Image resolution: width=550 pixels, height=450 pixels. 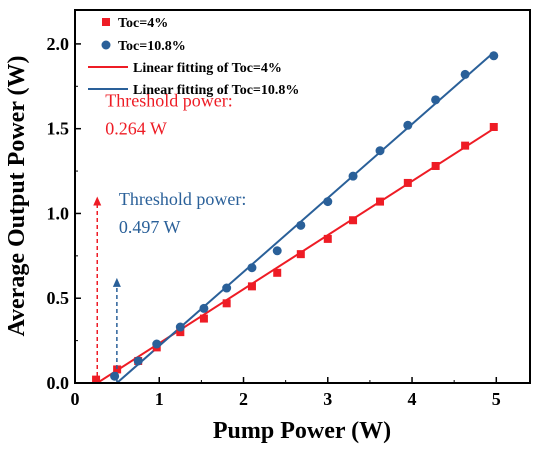 I want to click on legend-marker-square, so click(x=106, y=22).